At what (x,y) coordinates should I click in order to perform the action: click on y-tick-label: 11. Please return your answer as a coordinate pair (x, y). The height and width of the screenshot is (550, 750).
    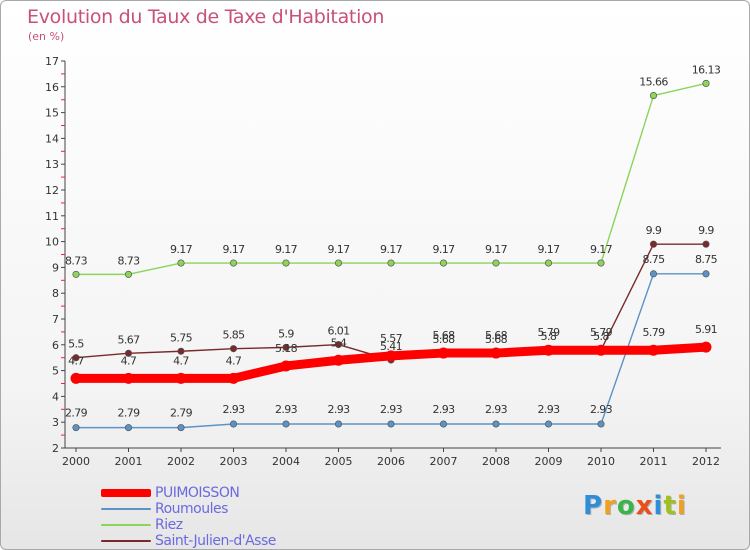
    Looking at the image, I should click on (52, 216).